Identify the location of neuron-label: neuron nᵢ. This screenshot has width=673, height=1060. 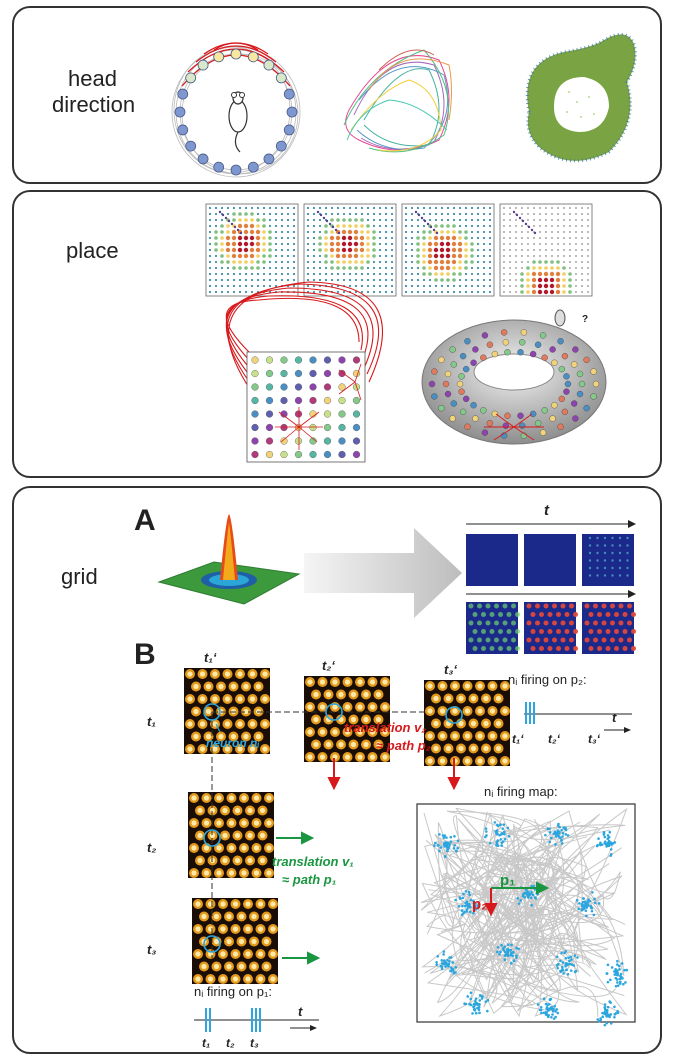
(233, 743).